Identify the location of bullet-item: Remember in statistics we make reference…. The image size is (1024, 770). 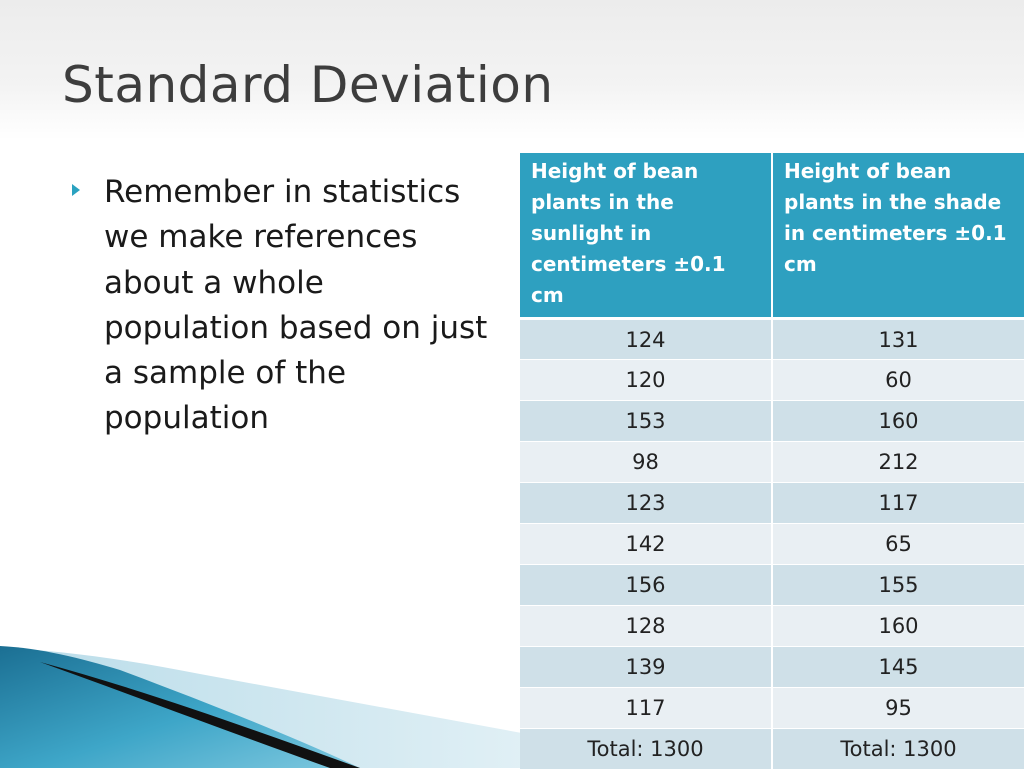
(282, 306).